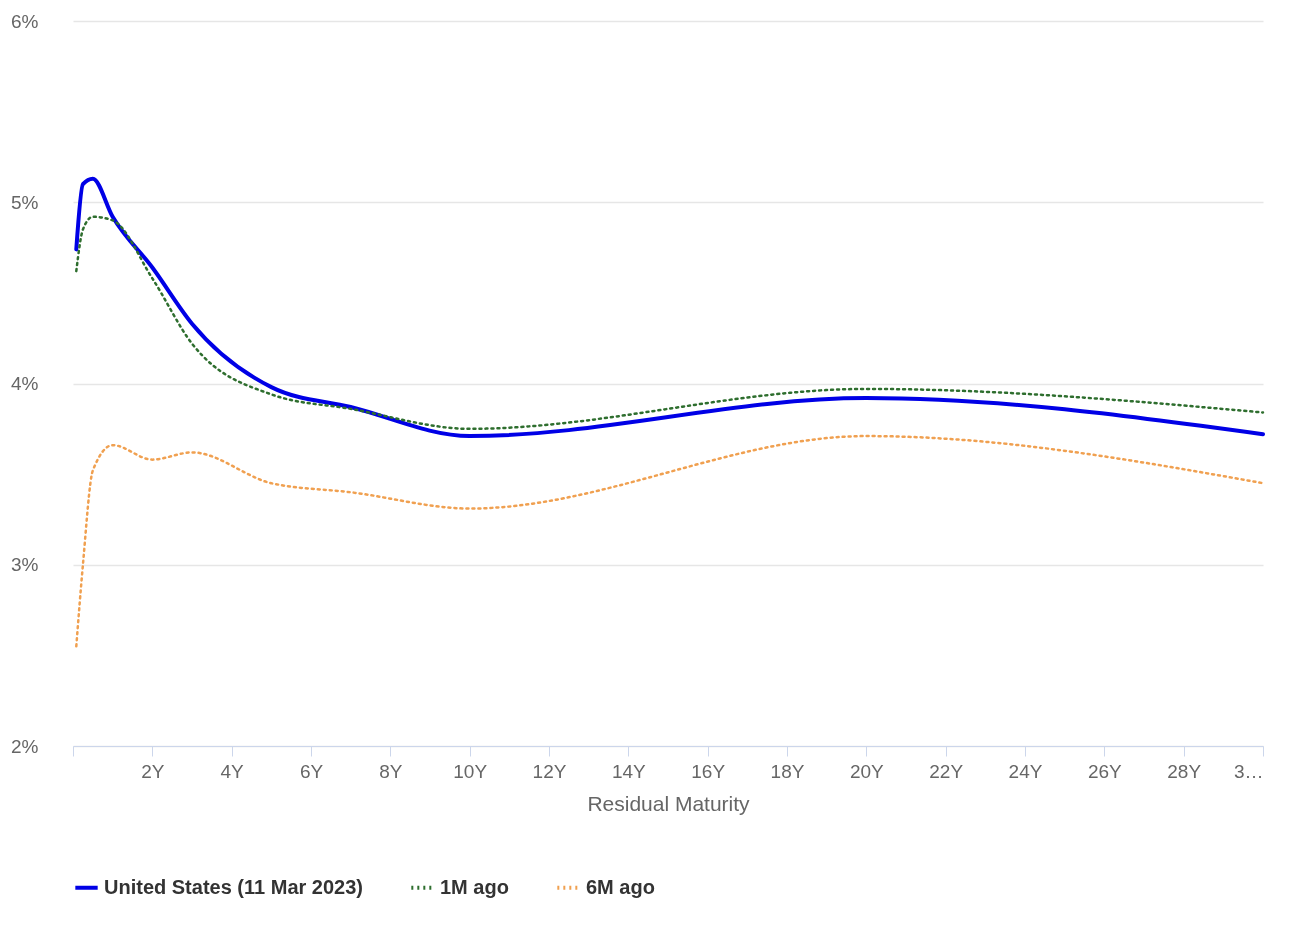  What do you see at coordinates (470, 771) in the screenshot?
I see `x-tick-label: 10Y` at bounding box center [470, 771].